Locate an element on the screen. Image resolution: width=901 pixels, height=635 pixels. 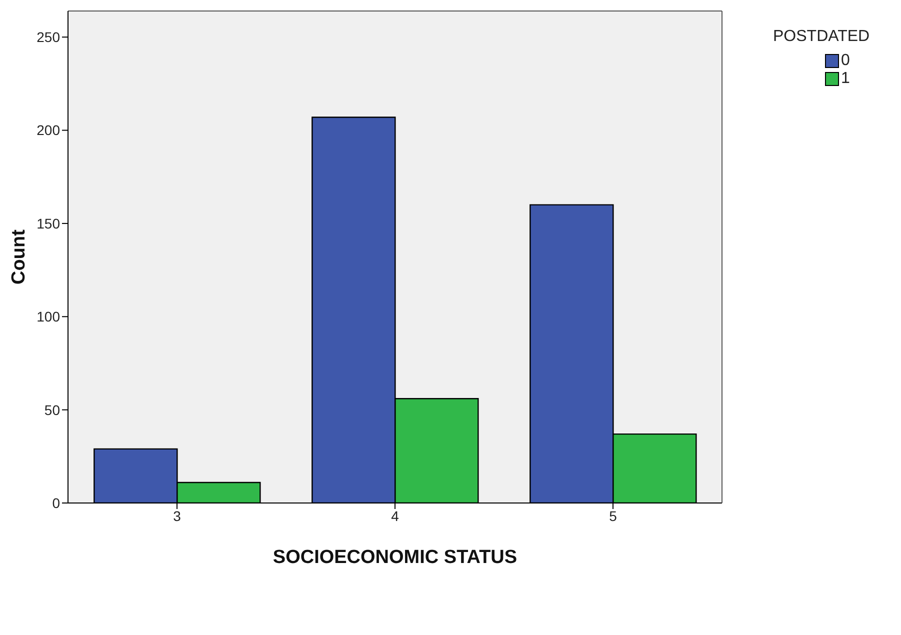
legend-title: POSTDATED is located at coordinates (822, 37).